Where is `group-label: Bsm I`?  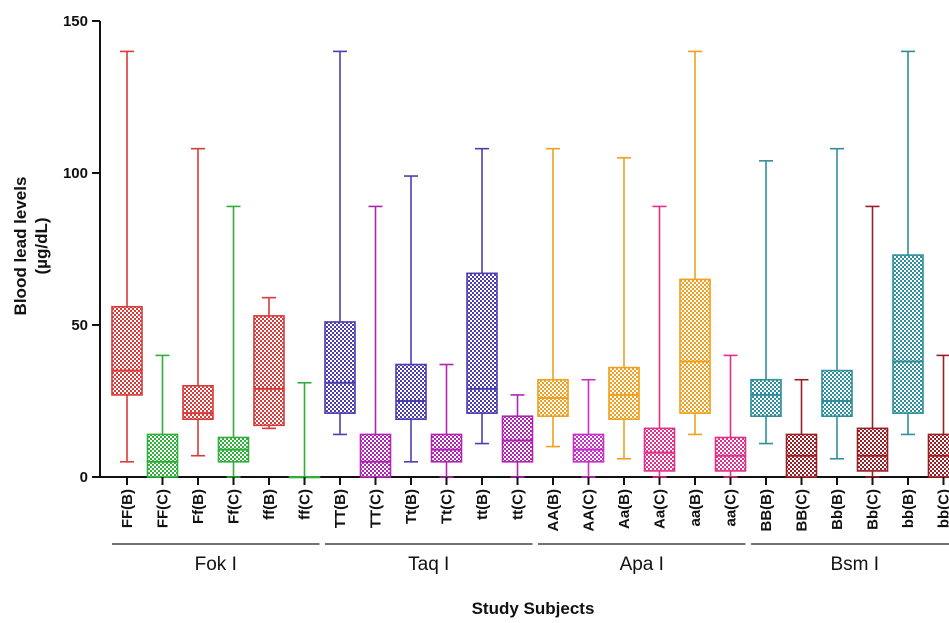
group-label: Bsm I is located at coordinates (854, 564).